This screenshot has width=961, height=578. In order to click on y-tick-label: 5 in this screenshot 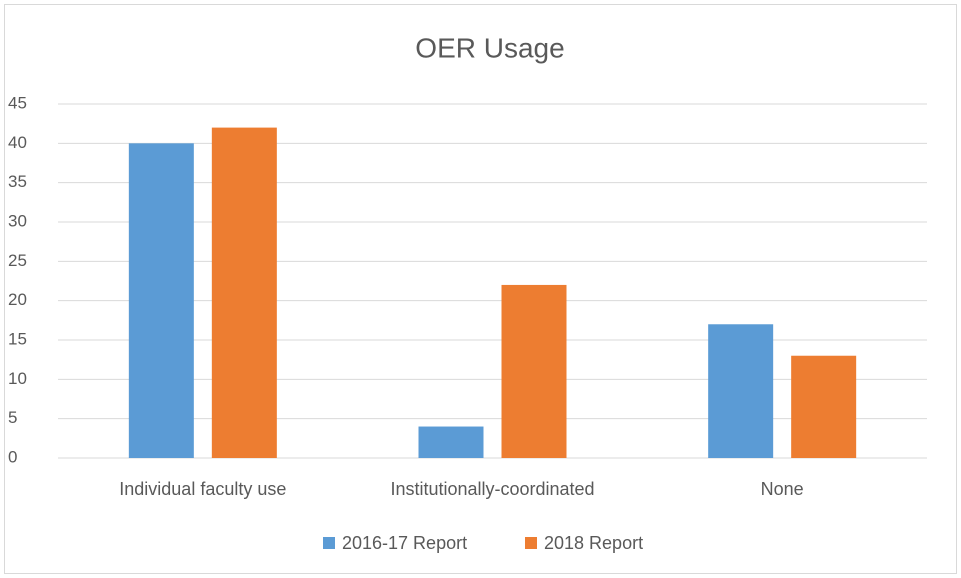, I will do `click(12, 417)`.